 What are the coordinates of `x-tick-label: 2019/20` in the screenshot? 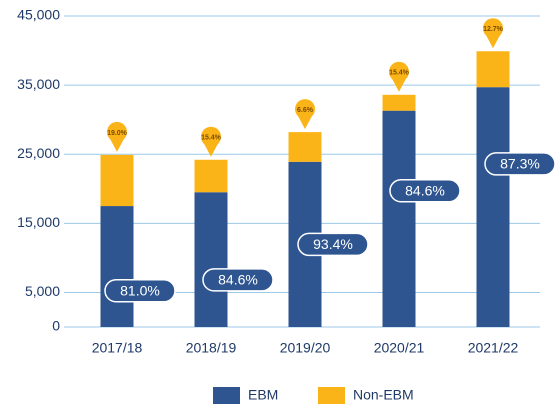 It's located at (305, 348).